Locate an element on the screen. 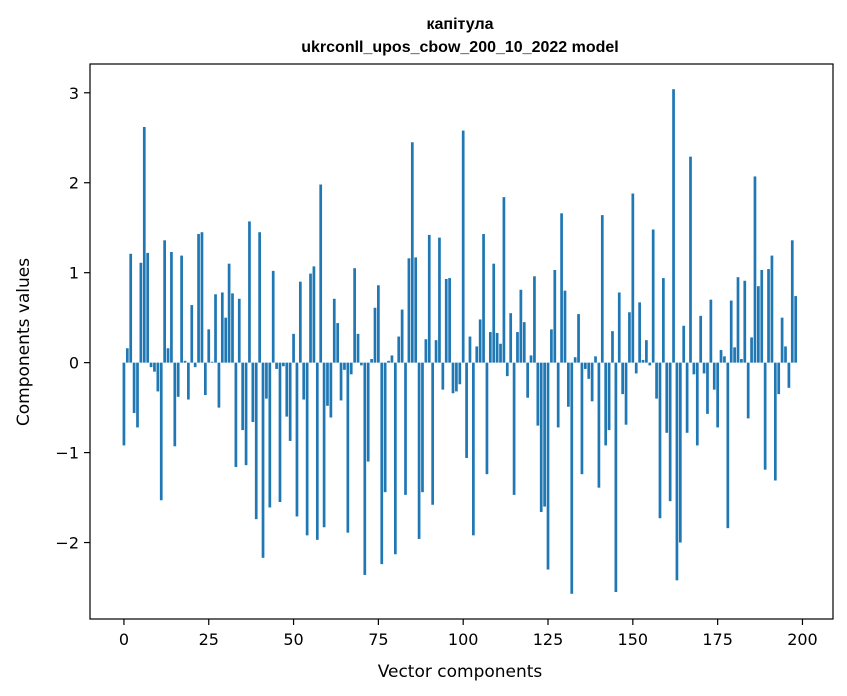 The height and width of the screenshot is (696, 847). chart-title-model: ukrconll_upos_cbow_200_10_2022 model is located at coordinates (459, 47).